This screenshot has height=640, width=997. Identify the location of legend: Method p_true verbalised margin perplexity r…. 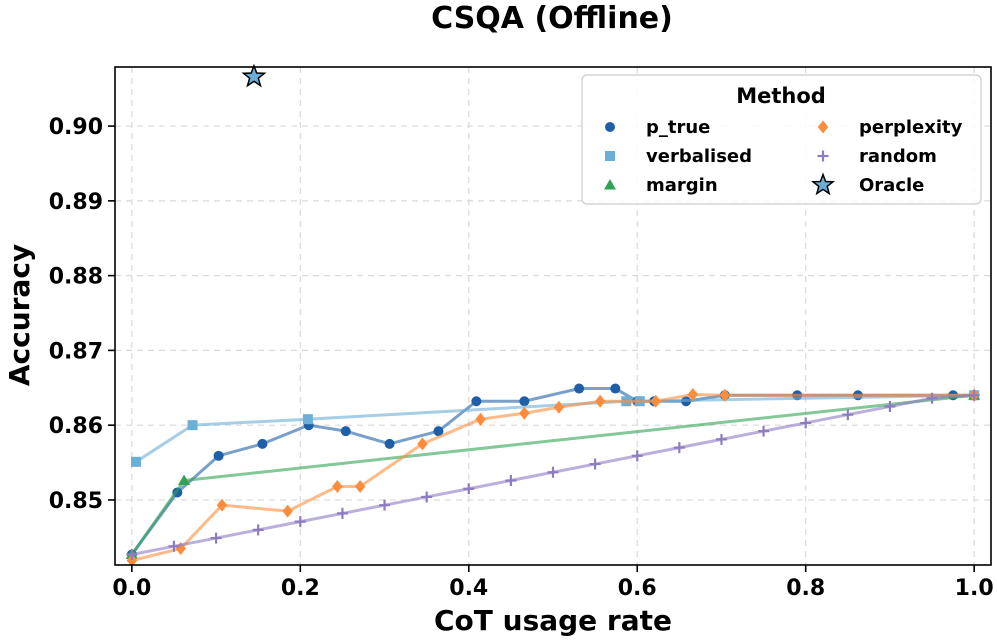
(781, 139).